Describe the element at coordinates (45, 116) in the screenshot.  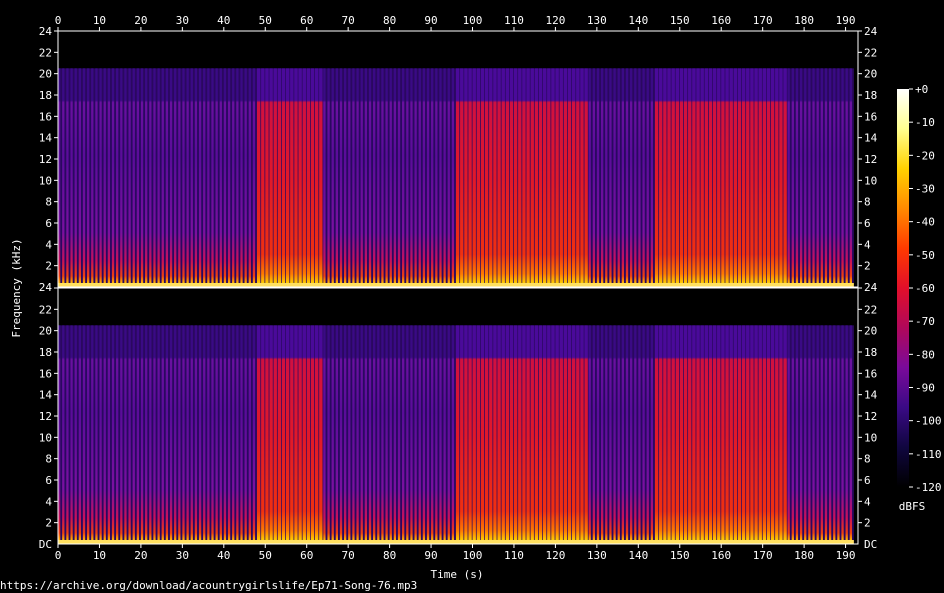
I see `y-tick-label-left: 16` at that location.